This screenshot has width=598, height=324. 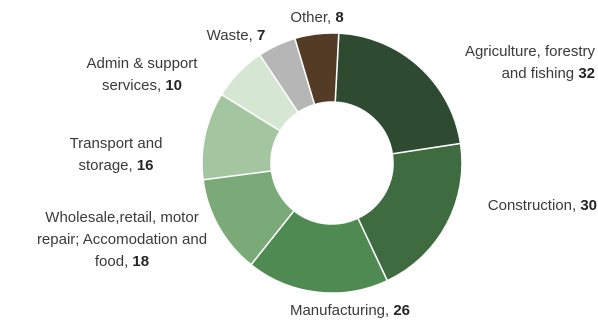 I want to click on data-label-value: 18, so click(x=140, y=261).